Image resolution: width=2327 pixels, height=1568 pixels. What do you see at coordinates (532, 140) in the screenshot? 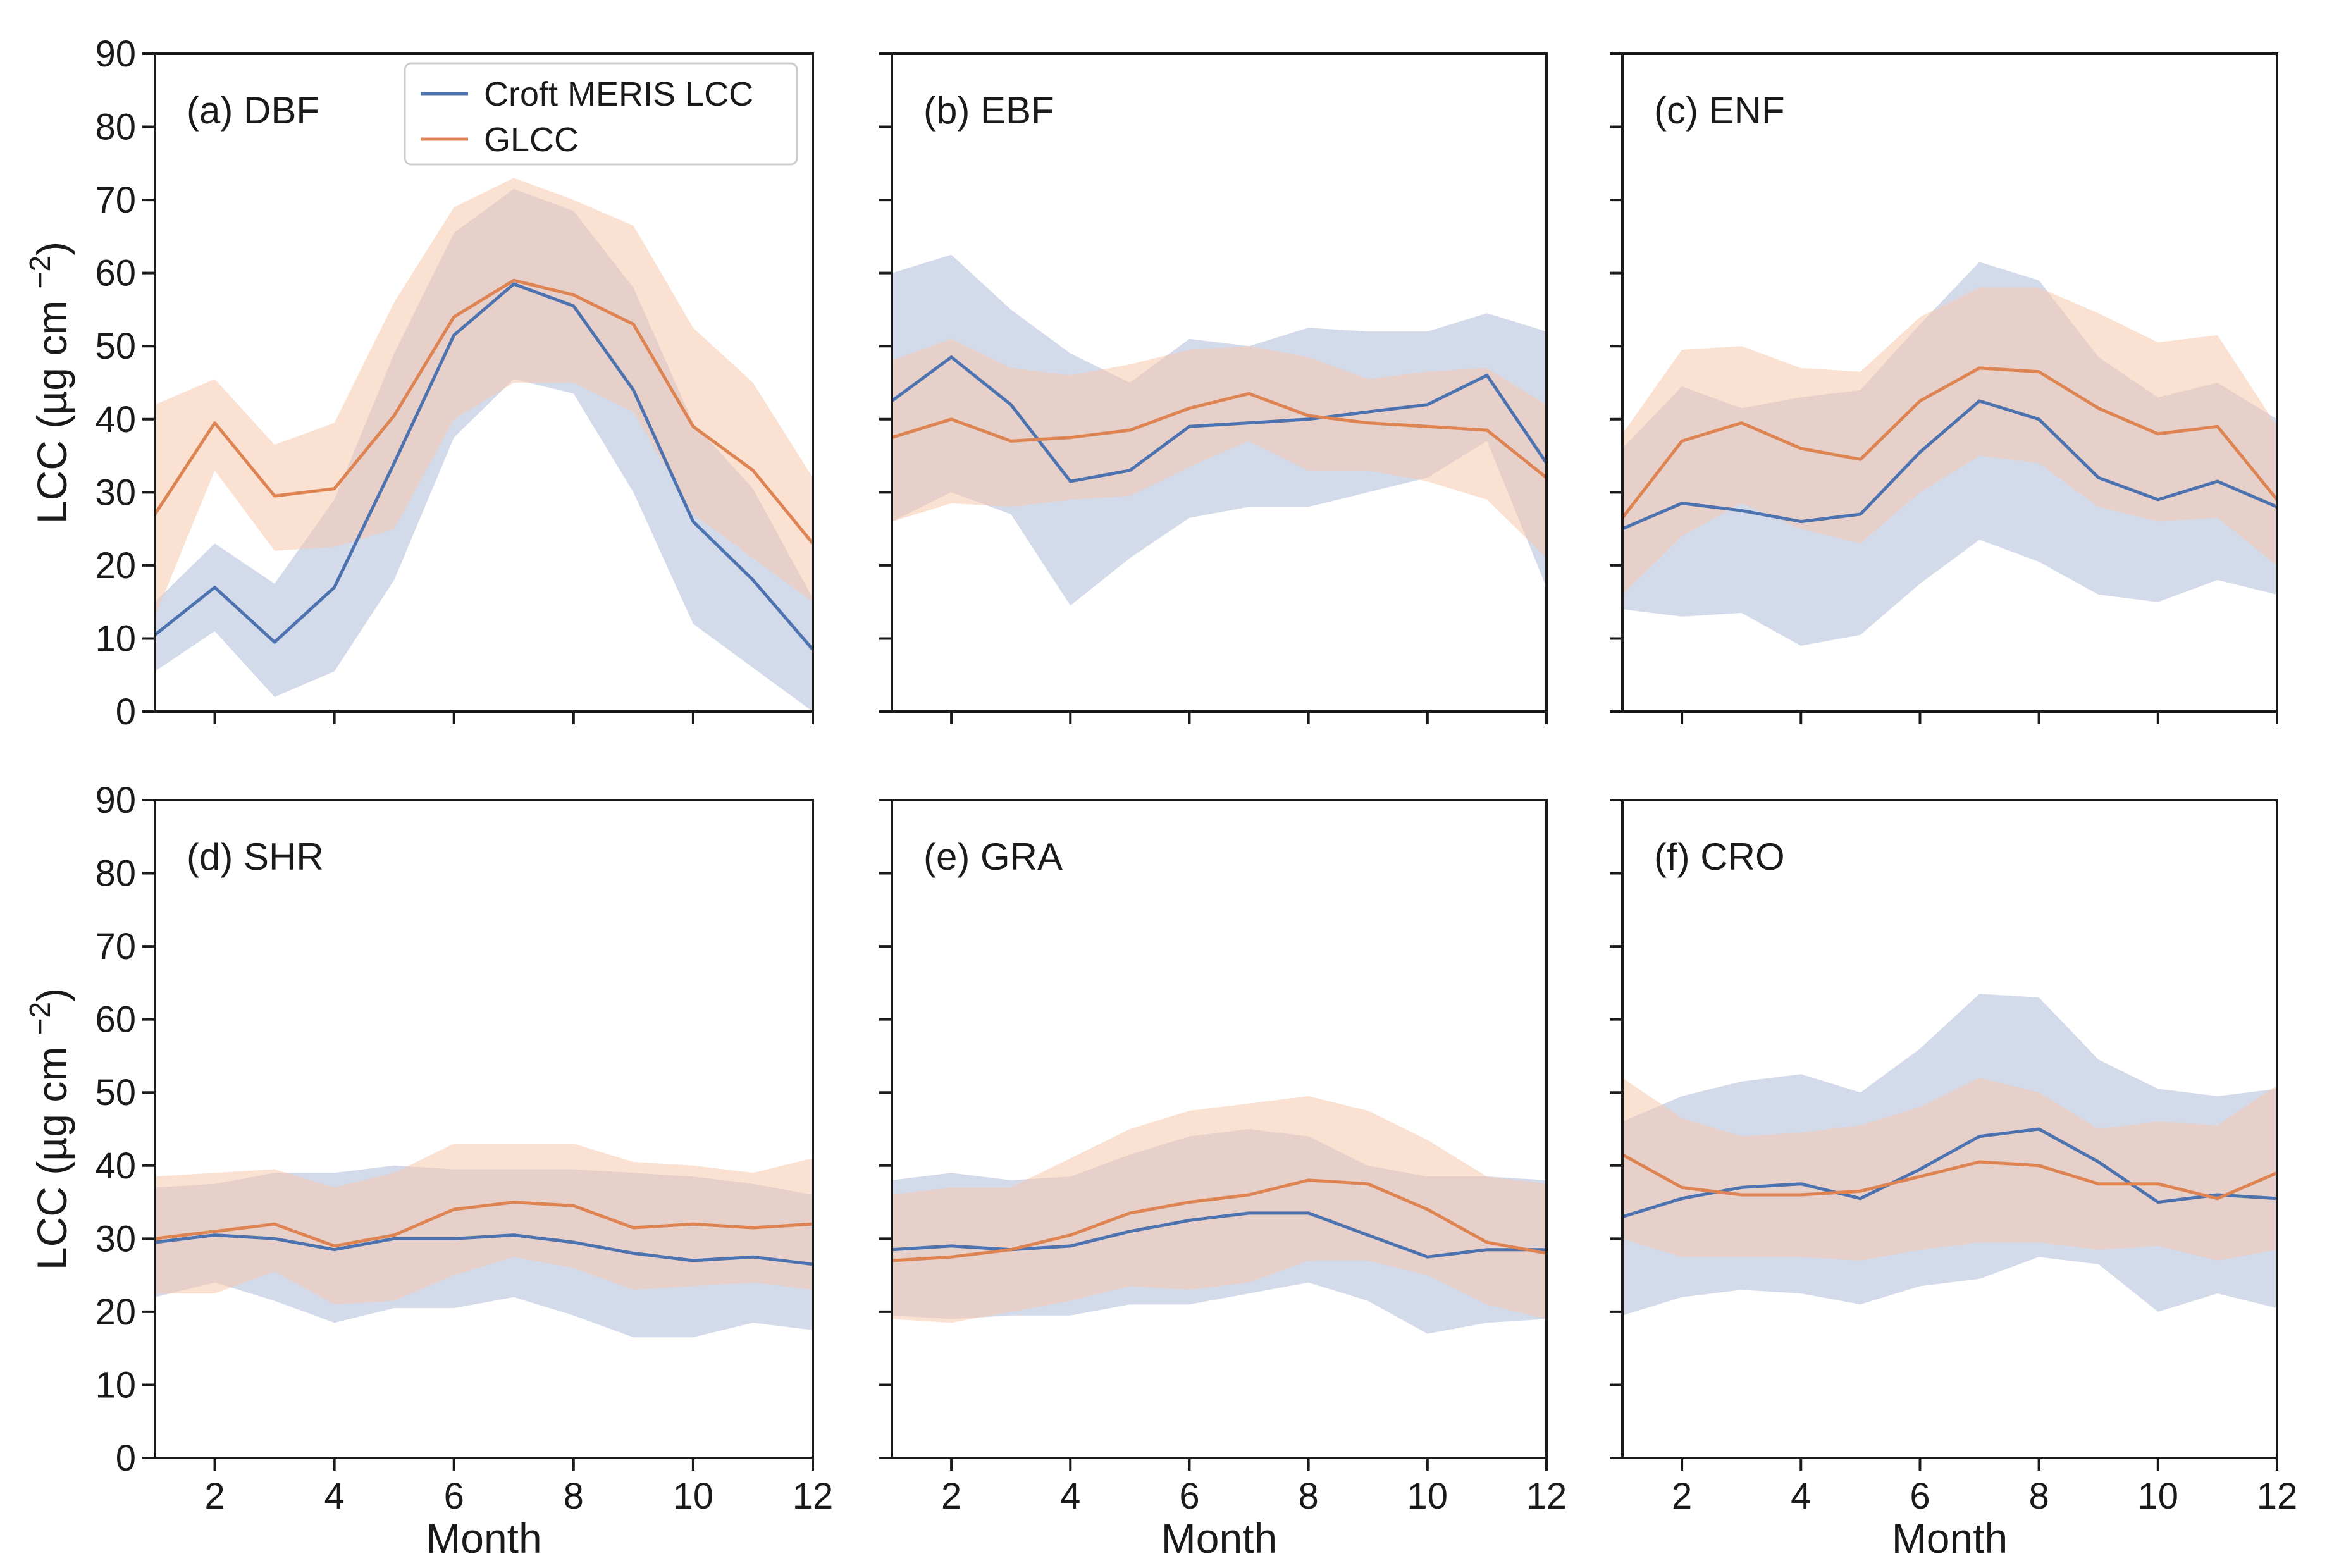
I see `legend-label: GLCC` at bounding box center [532, 140].